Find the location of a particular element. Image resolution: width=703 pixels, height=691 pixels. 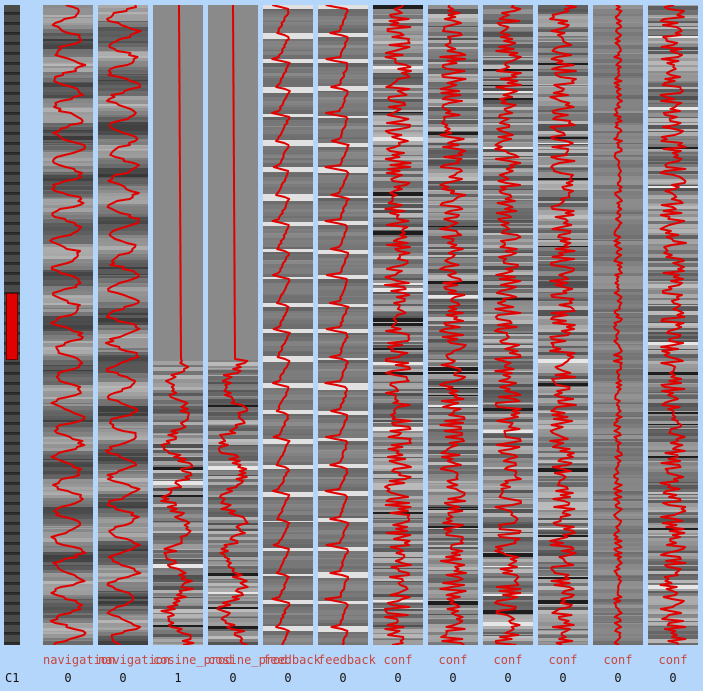

strip-label: navigation is located at coordinates (134, 660).